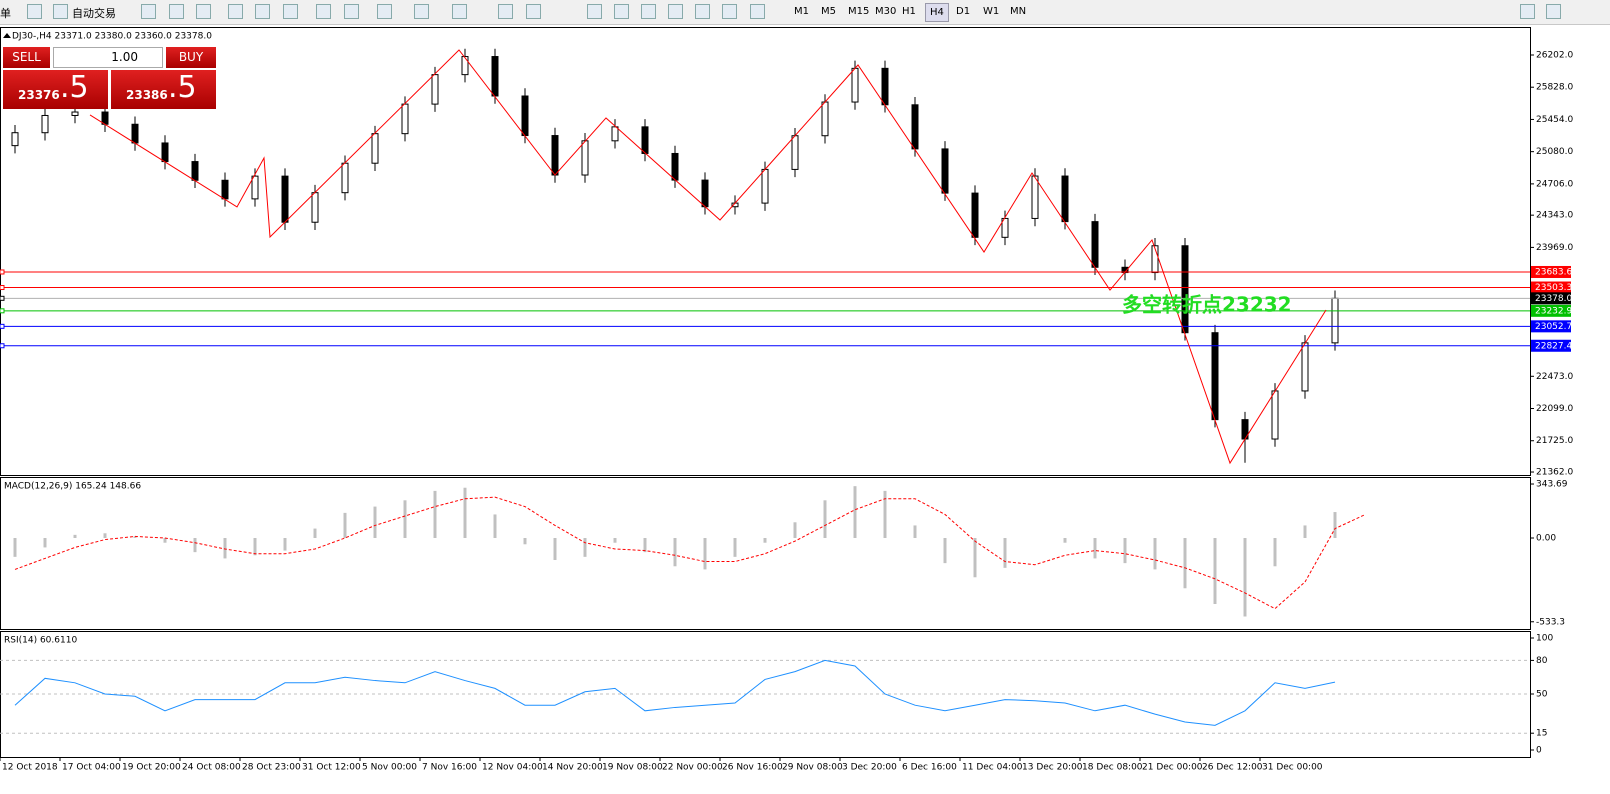 Image resolution: width=1610 pixels, height=794 pixels. Describe the element at coordinates (828, 11) in the screenshot. I see `timeframe: M5` at that location.